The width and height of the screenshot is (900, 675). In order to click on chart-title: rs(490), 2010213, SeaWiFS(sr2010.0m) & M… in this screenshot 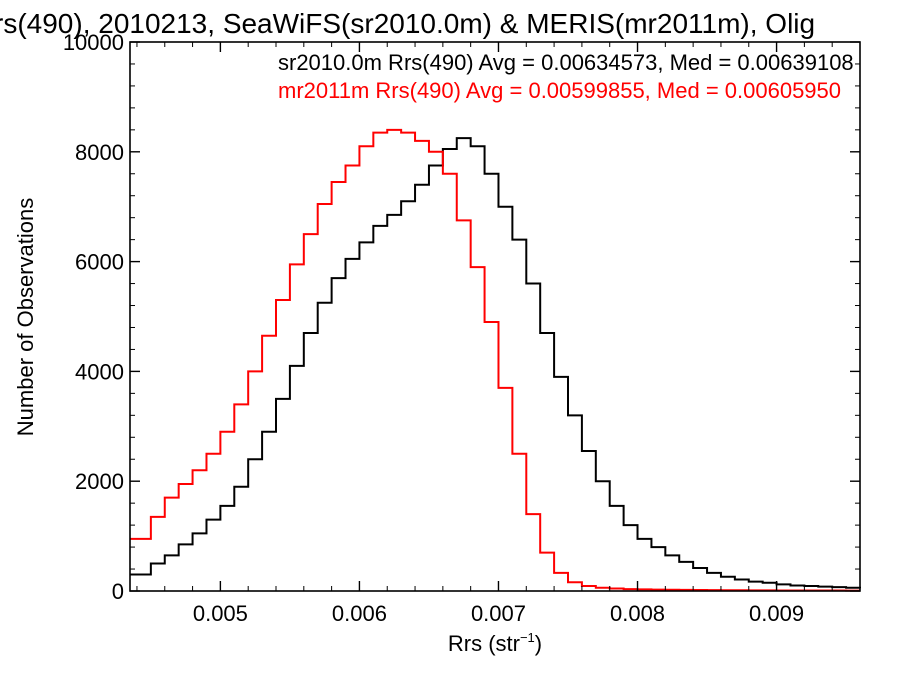, I will do `click(407, 23)`.